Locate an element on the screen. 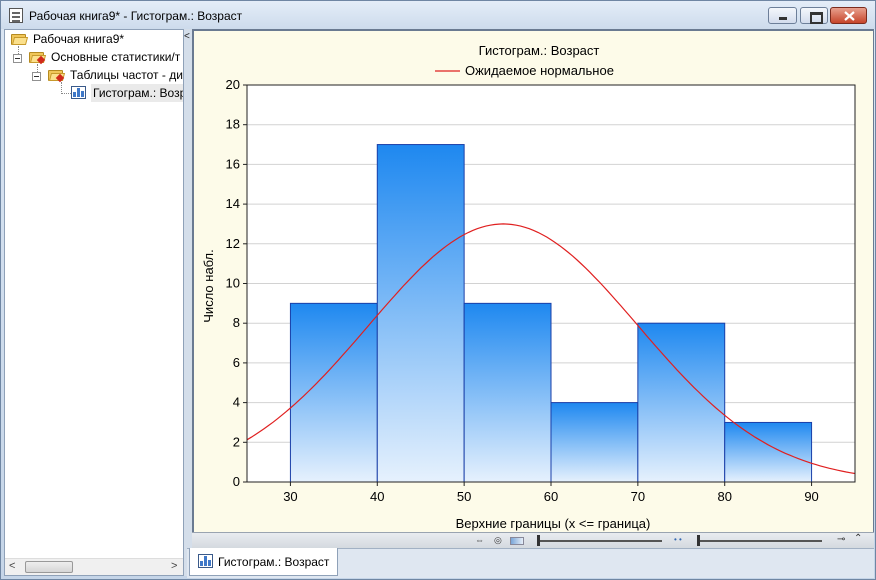  scroll-right-icon: > is located at coordinates (174, 566).